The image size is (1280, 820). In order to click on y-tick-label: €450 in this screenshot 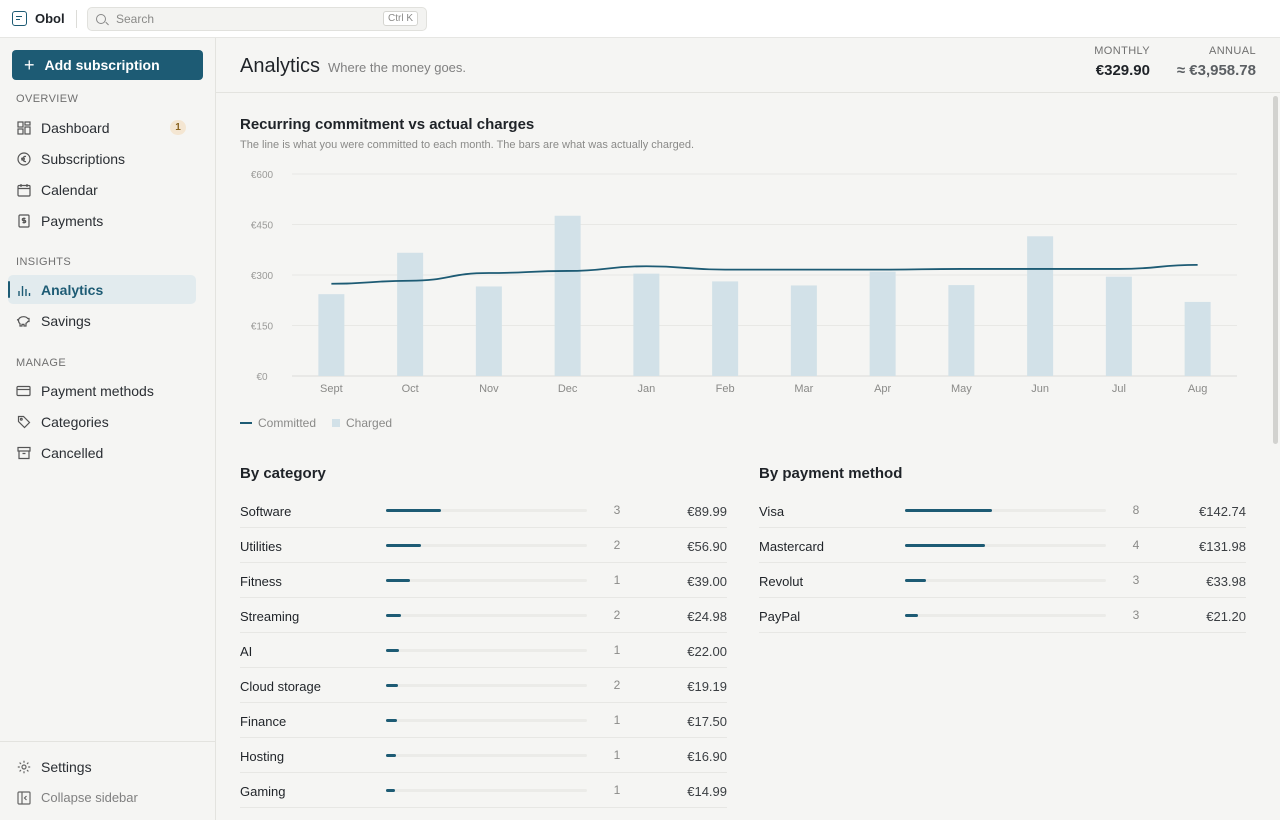, I will do `click(262, 226)`.